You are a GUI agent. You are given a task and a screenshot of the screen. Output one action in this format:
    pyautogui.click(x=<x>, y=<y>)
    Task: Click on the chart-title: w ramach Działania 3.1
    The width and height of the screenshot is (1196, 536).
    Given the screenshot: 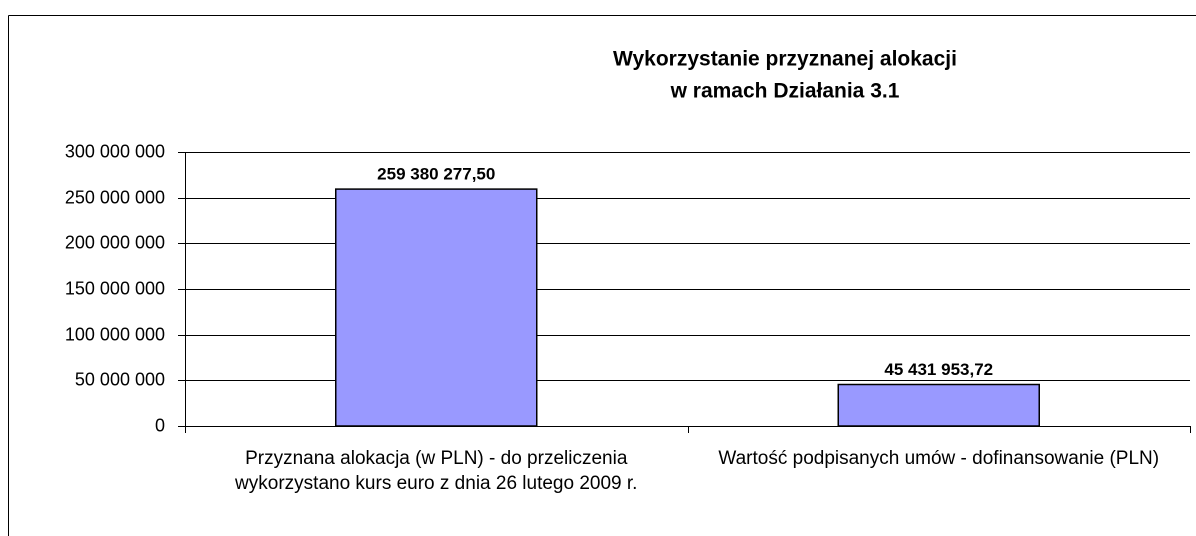 What is the action you would take?
    pyautogui.click(x=785, y=91)
    